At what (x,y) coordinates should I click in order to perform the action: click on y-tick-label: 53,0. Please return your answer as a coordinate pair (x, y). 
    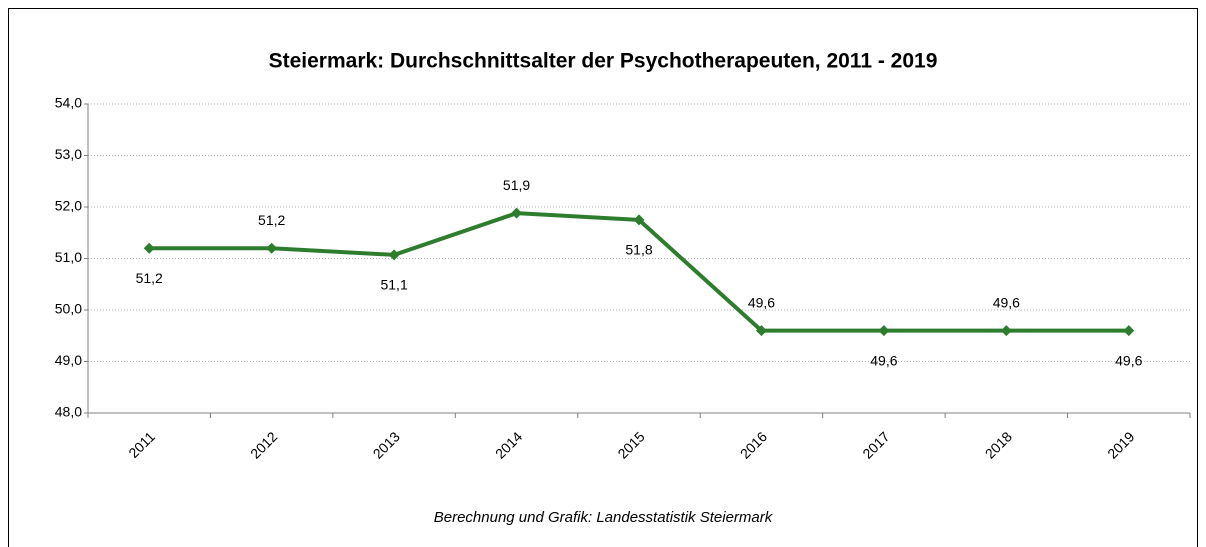
    Looking at the image, I should click on (68, 154).